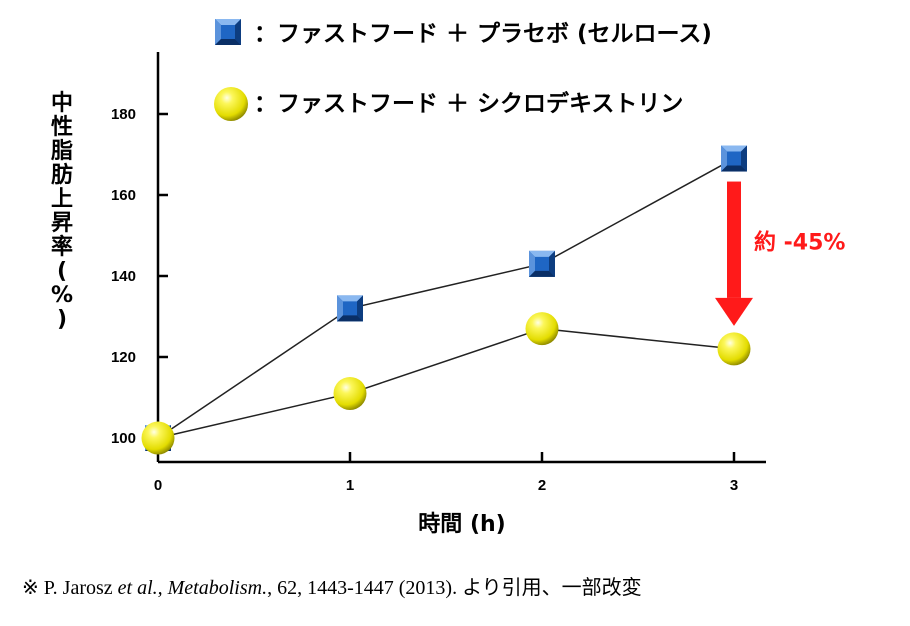 This screenshot has height=626, width=910. Describe the element at coordinates (734, 311) in the screenshot. I see `reduction-arrow-head` at that location.